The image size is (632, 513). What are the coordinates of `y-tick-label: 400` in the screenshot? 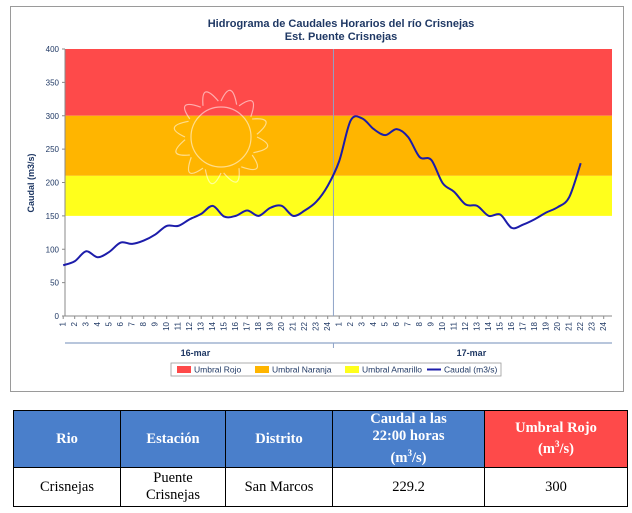 It's located at (53, 49).